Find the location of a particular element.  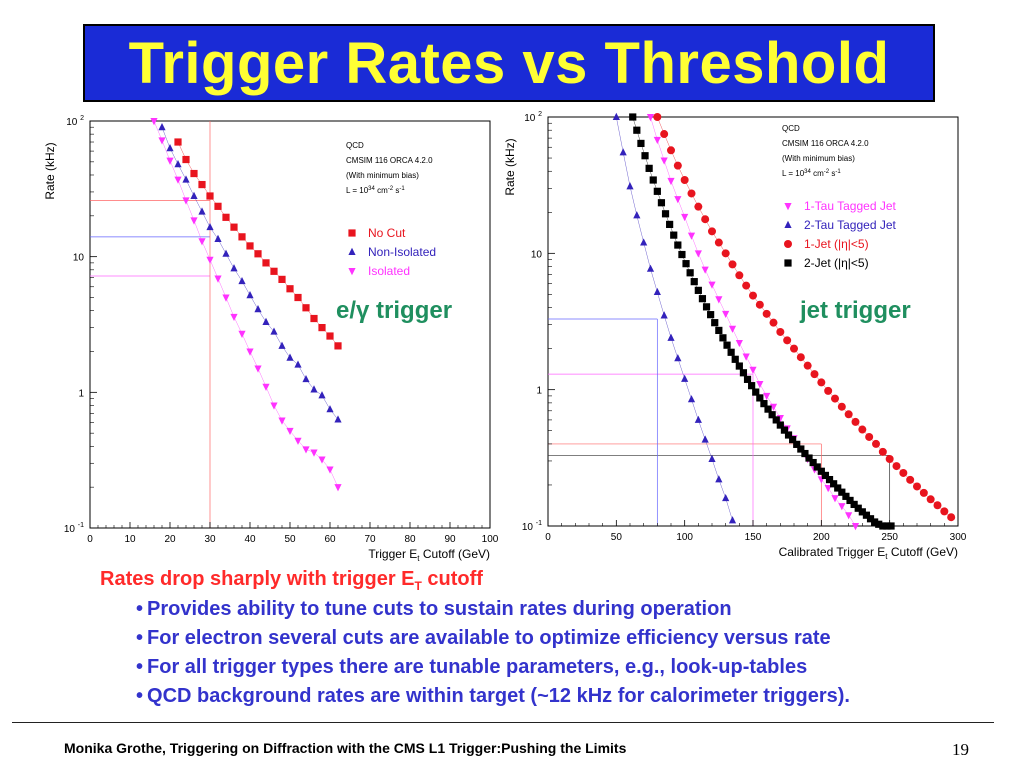

legend-label: 2-Tau Tagged Jet is located at coordinates (850, 225).